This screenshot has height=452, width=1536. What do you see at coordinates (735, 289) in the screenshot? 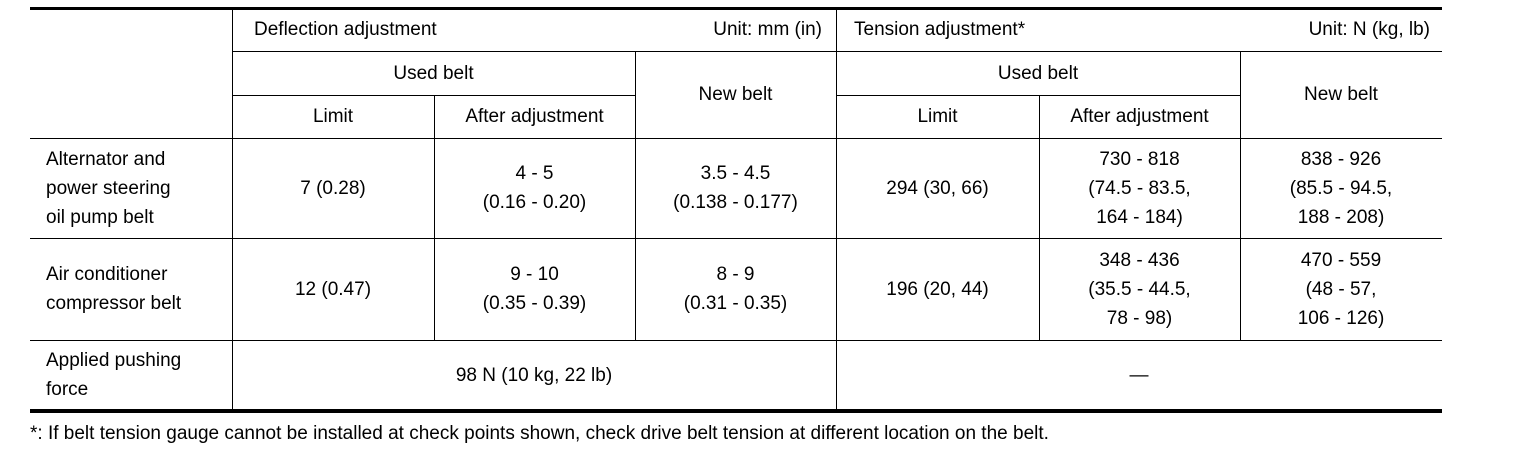
I see `table-cell: 8 - 9 (0.31 - 0.35)` at bounding box center [735, 289].